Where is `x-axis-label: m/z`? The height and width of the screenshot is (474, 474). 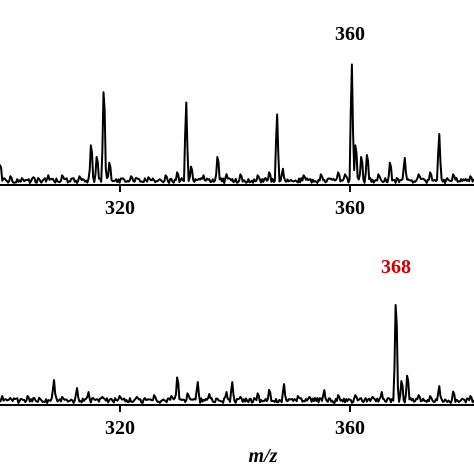
x-axis-label: m/z is located at coordinates (263, 456).